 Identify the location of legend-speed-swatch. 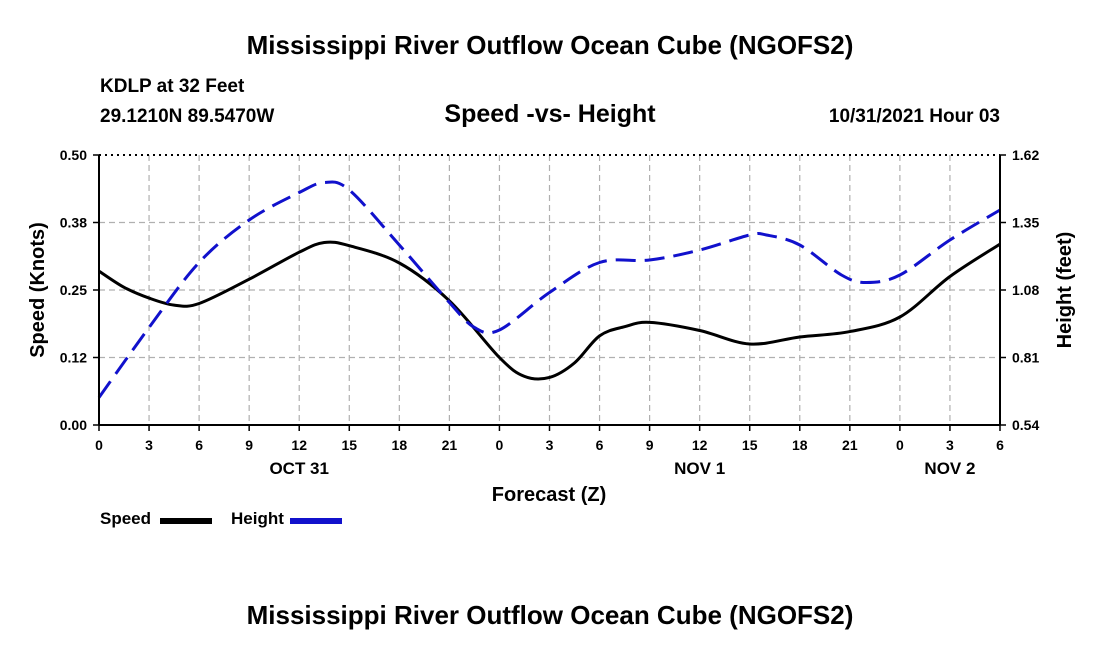
(186, 521).